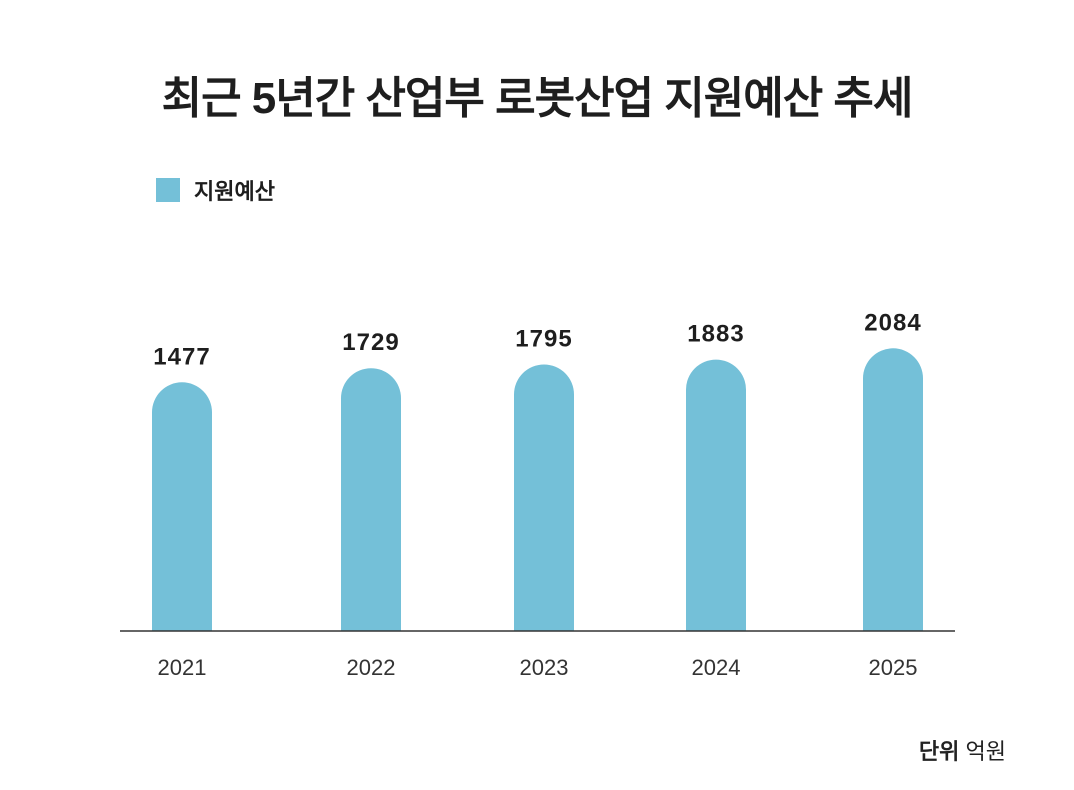 The width and height of the screenshot is (1074, 790). Describe the element at coordinates (716, 495) in the screenshot. I see `bar-2024` at that location.